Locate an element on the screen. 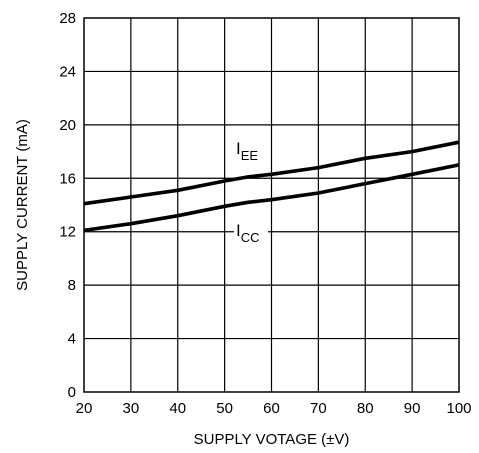  x-tick-label: 40 is located at coordinates (177, 408).